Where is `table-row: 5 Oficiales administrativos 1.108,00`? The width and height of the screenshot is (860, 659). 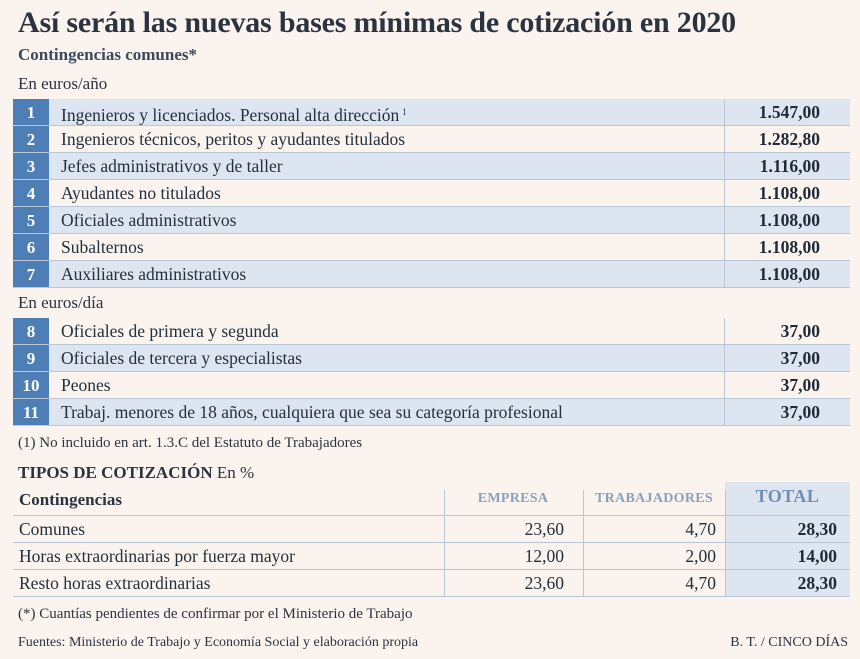 table-row: 5 Oficiales administrativos 1.108,00 is located at coordinates (431, 220).